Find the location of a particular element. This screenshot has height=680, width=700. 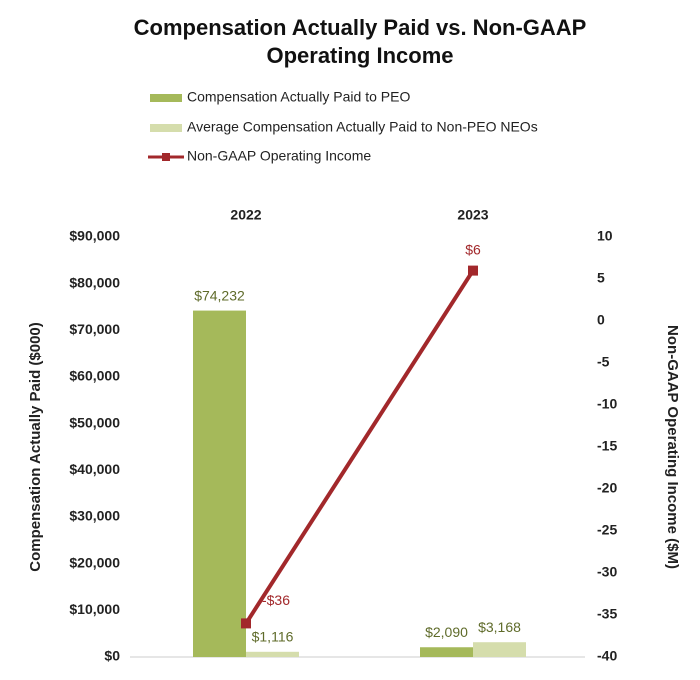

legend-label: Non-GAAP Operating Income is located at coordinates (279, 156).